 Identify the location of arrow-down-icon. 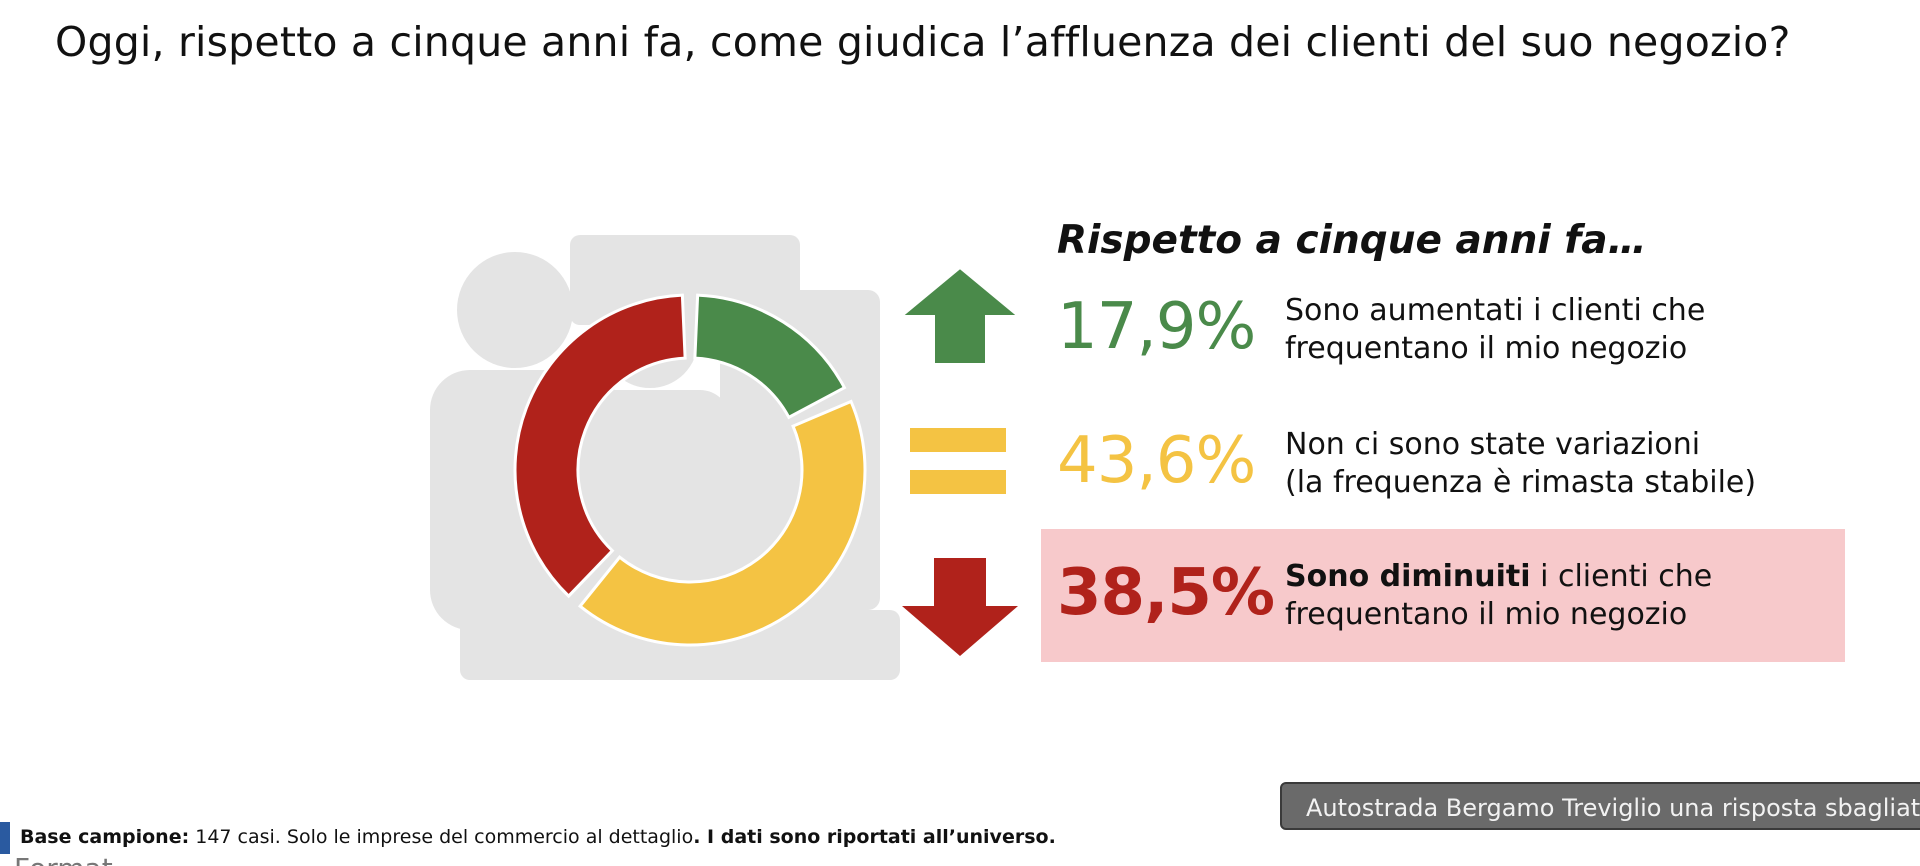
(960, 607).